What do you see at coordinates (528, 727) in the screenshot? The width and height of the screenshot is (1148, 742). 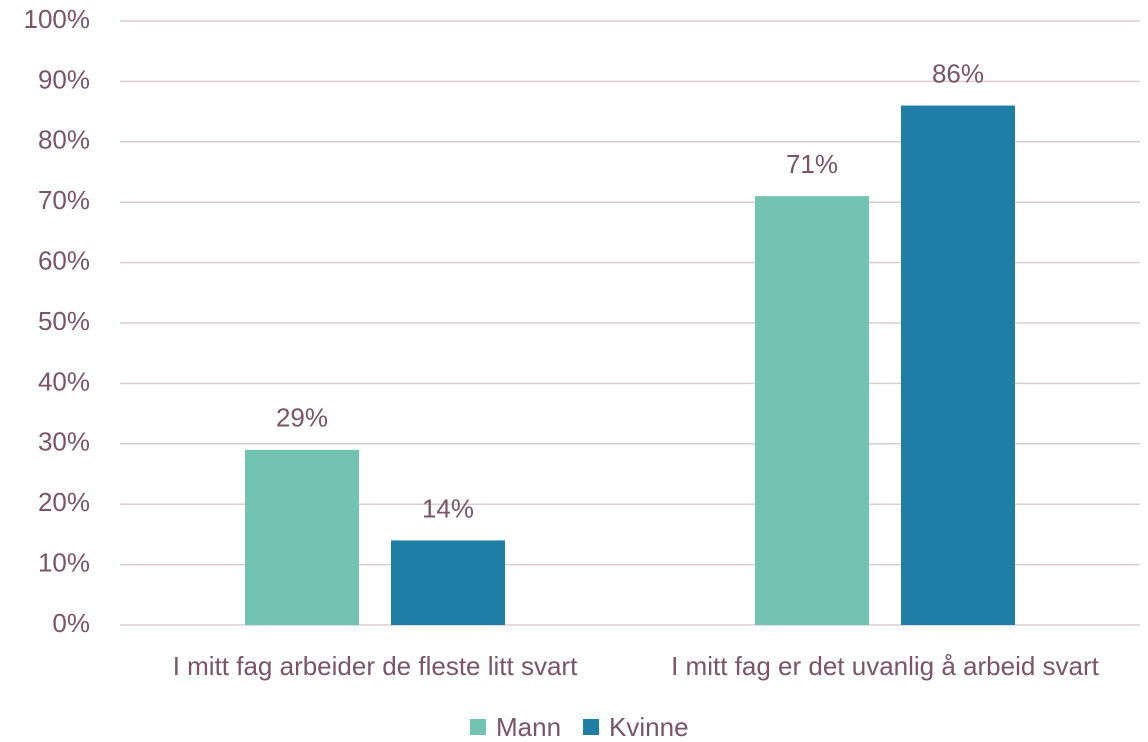 I see `legend-label: Mann` at bounding box center [528, 727].